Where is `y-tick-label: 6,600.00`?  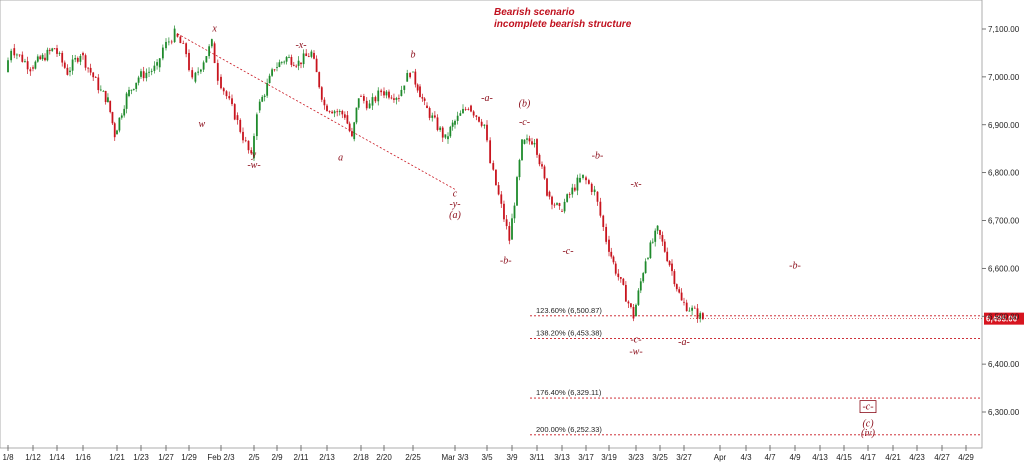
y-tick-label: 6,600.00 is located at coordinates (1004, 268).